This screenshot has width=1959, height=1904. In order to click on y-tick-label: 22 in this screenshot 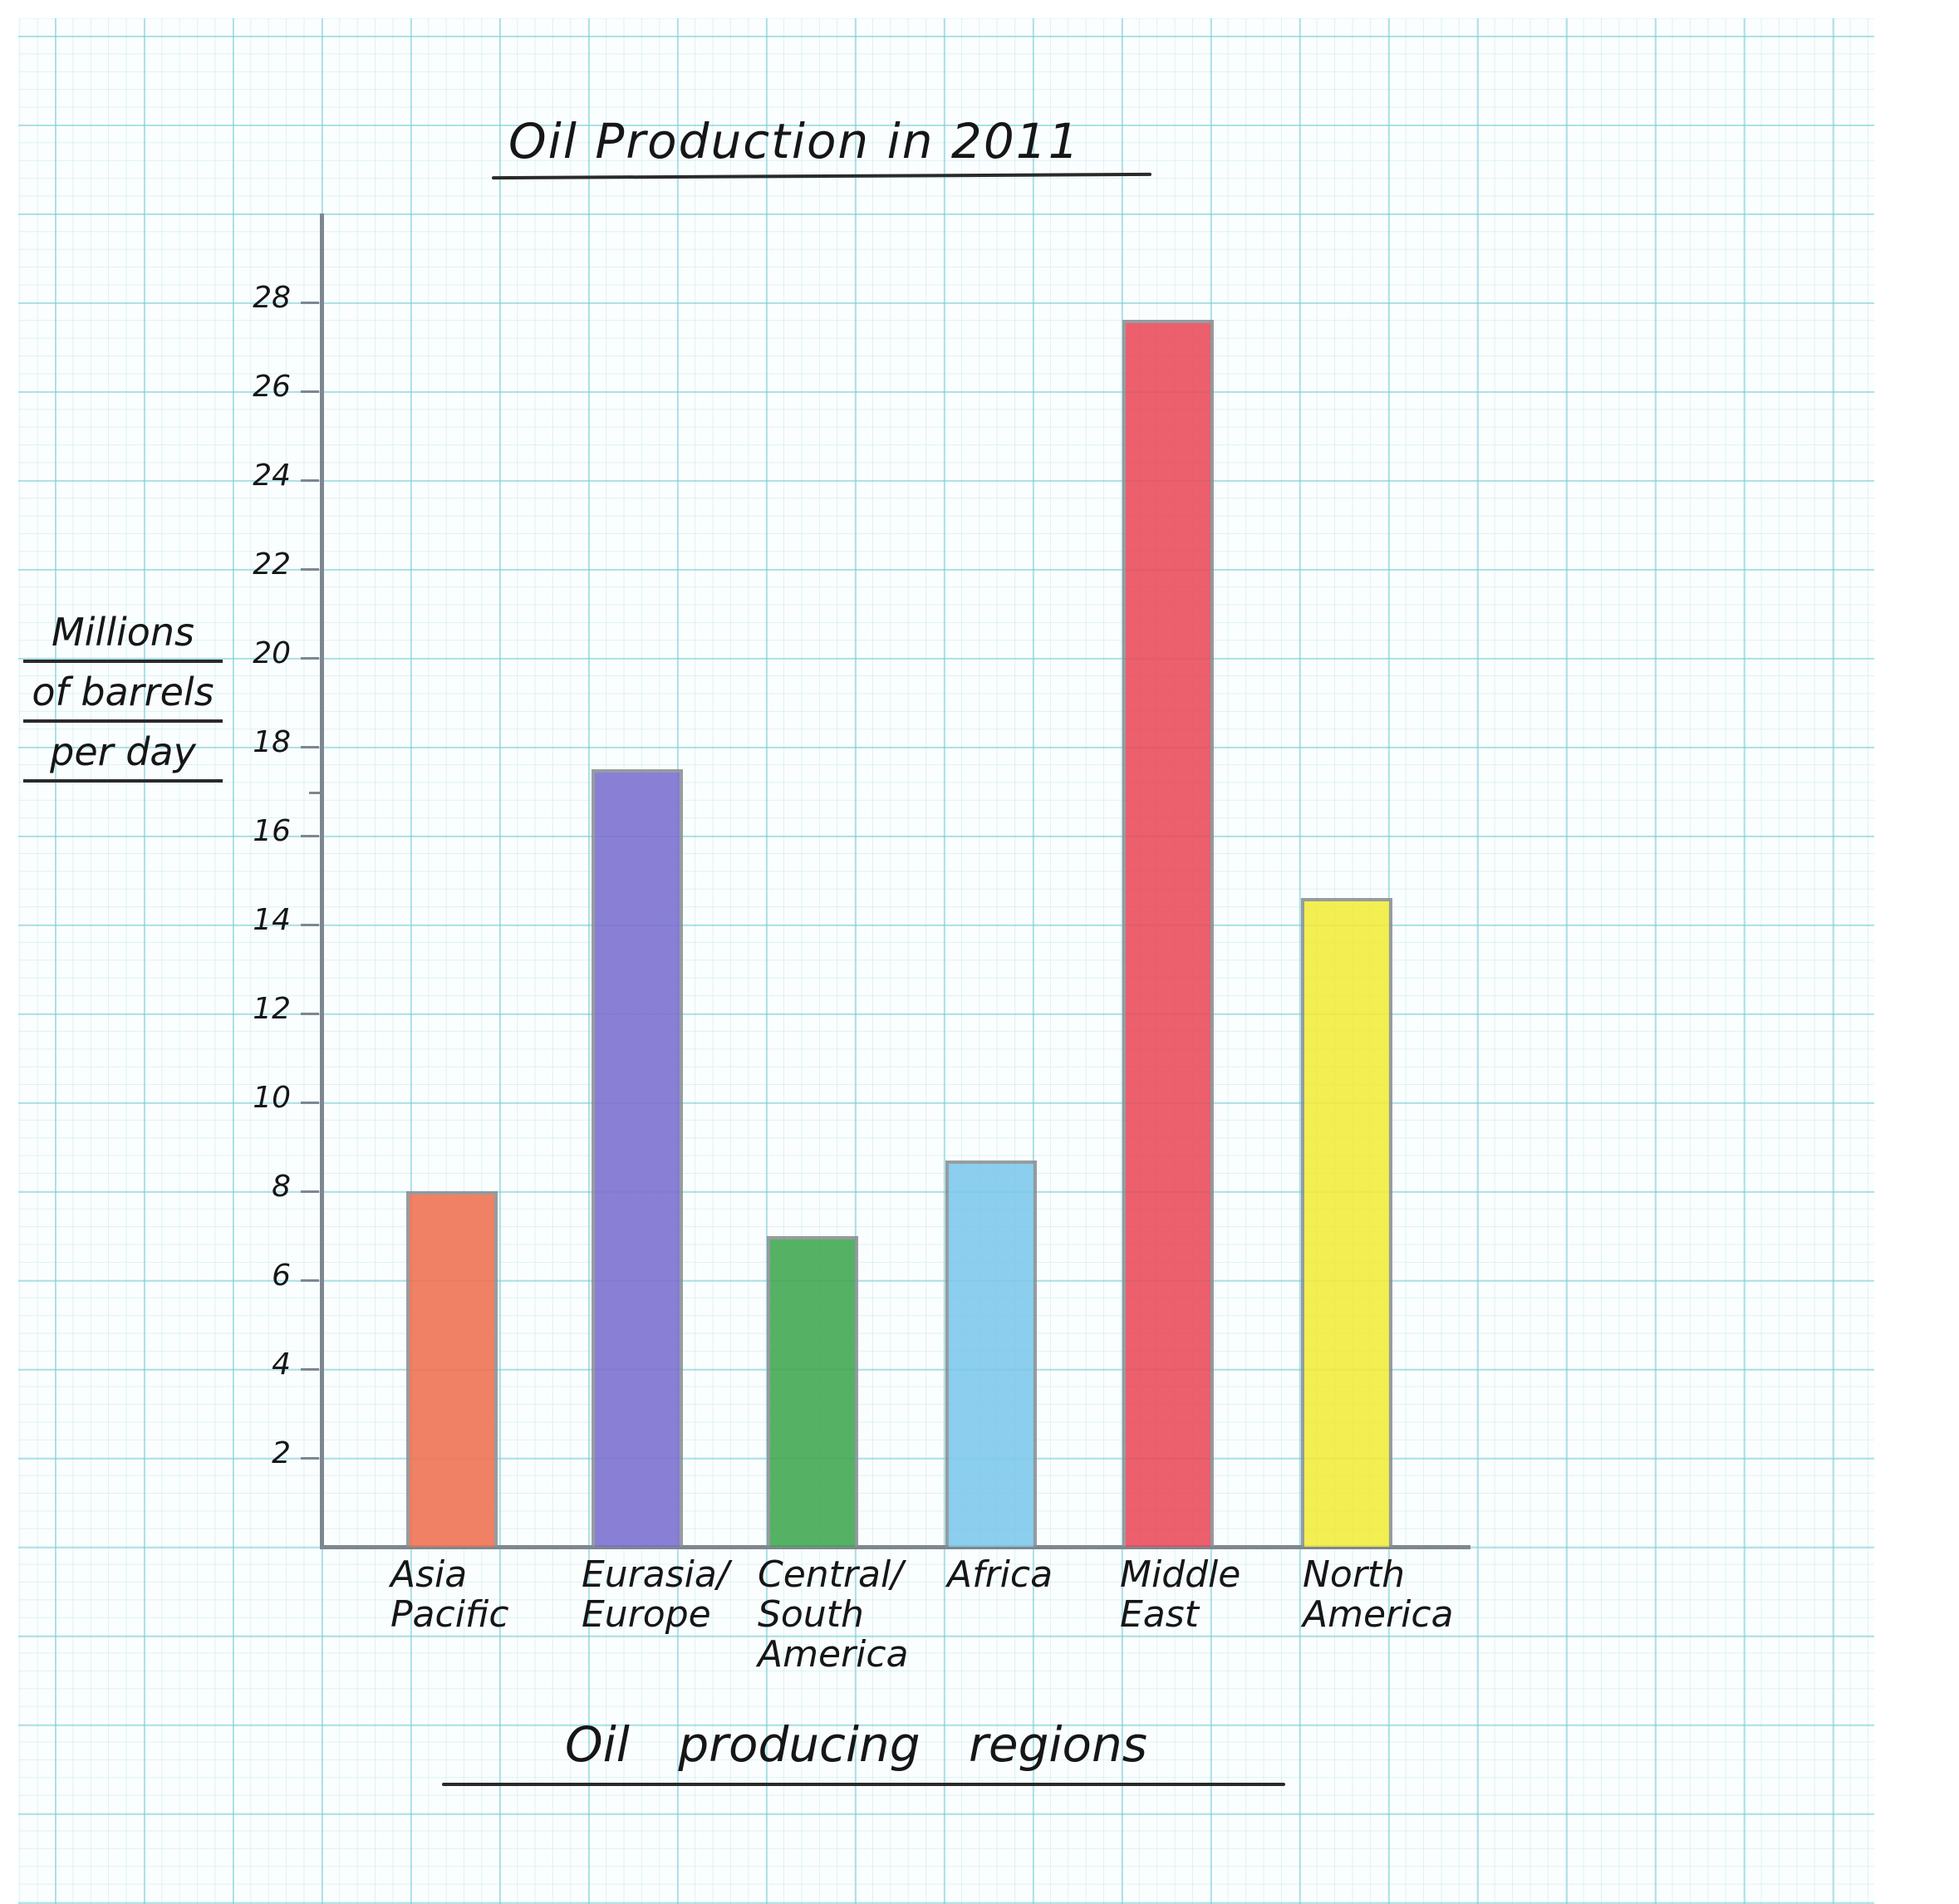, I will do `click(272, 564)`.